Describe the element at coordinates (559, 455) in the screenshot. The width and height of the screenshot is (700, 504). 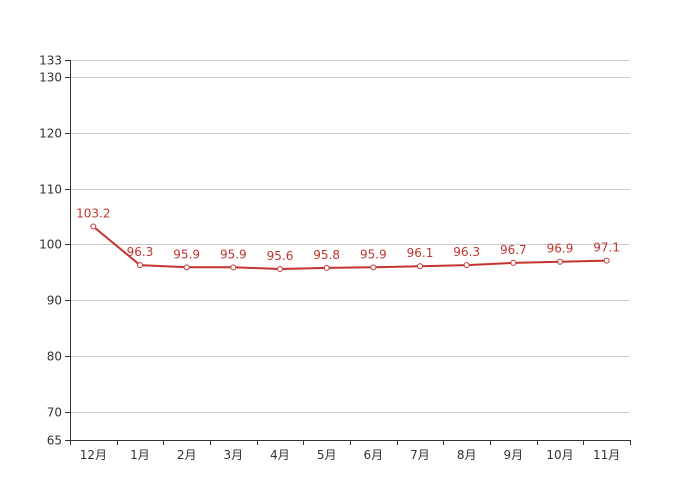
I see `x-tick-label: 10月` at that location.